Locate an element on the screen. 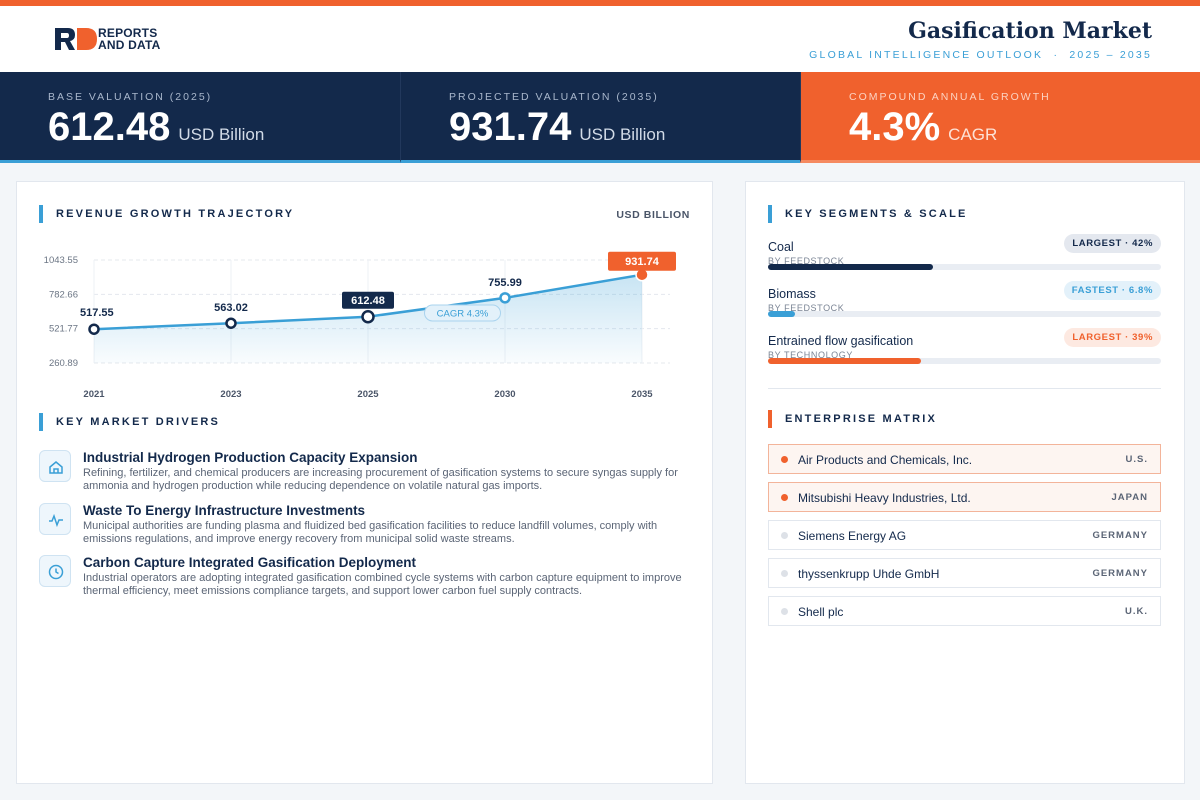 Image resolution: width=1200 pixels, height=800 pixels. logo-line: AND DATA is located at coordinates (129, 45).